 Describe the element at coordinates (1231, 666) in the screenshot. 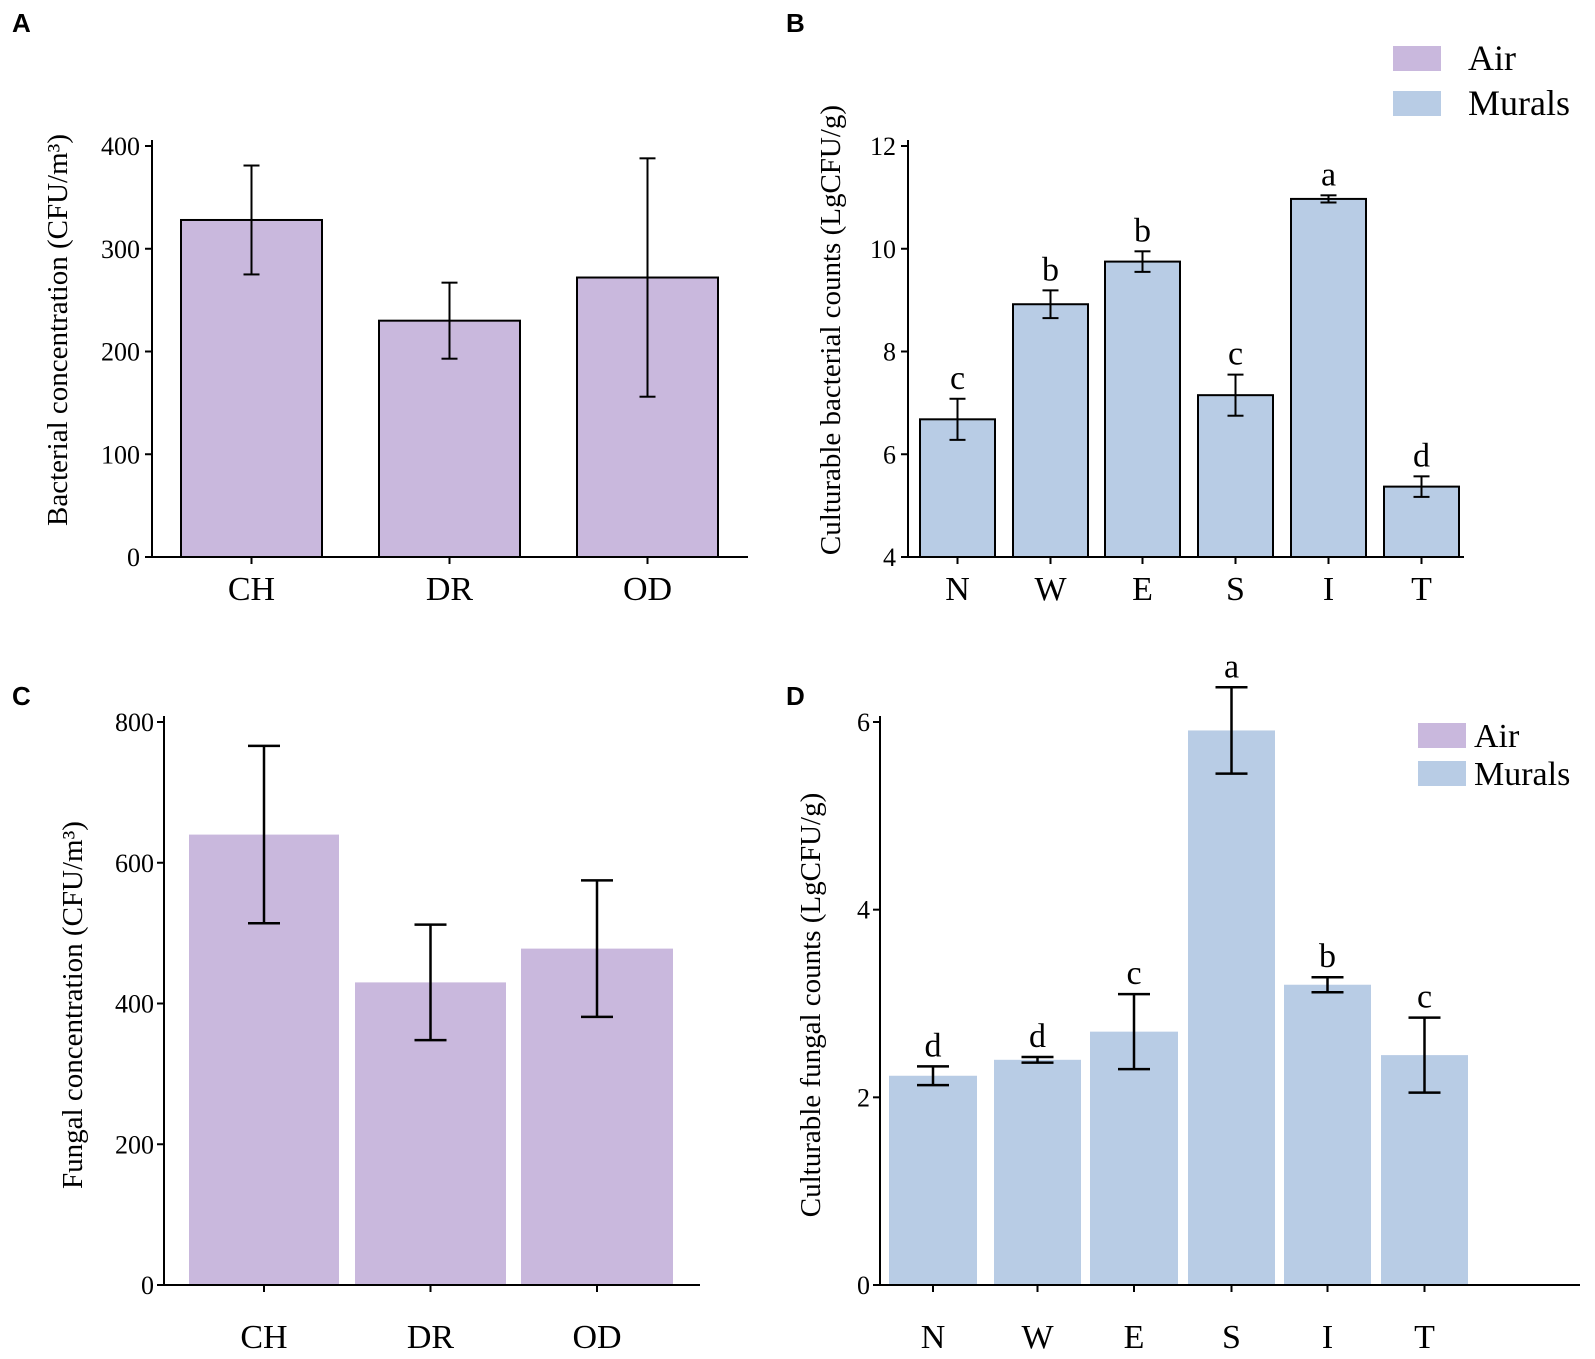

I see `significance-label-d-s: a` at that location.